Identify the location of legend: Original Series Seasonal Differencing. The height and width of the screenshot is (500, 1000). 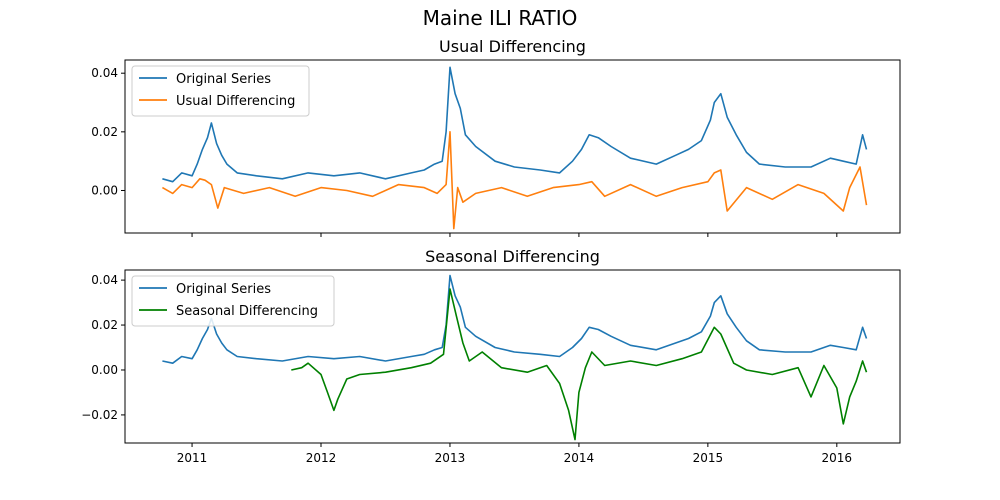
(233, 301).